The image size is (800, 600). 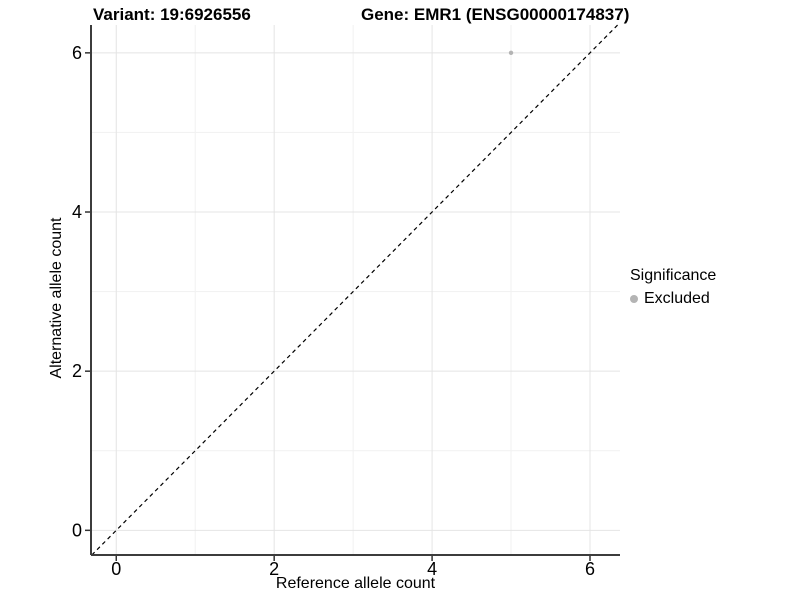 What do you see at coordinates (172, 14) in the screenshot?
I see `variant-title: Variant: 19:6926556` at bounding box center [172, 14].